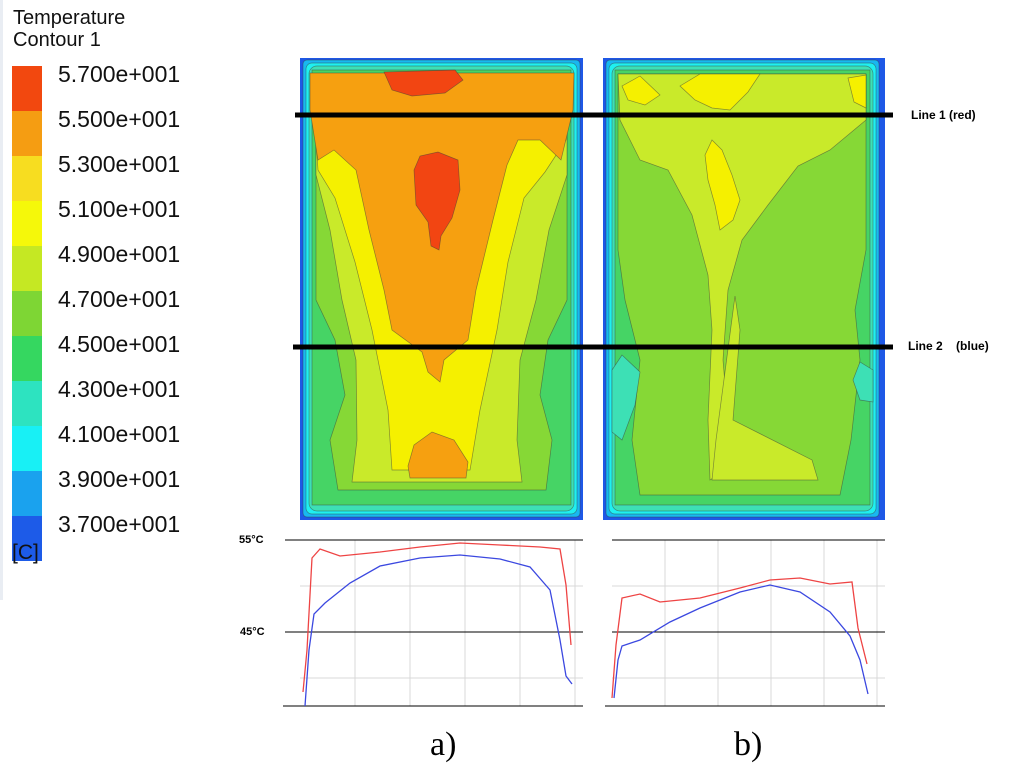  Describe the element at coordinates (119, 209) in the screenshot. I see `legend-tick-label: 5.100e+001` at that location.